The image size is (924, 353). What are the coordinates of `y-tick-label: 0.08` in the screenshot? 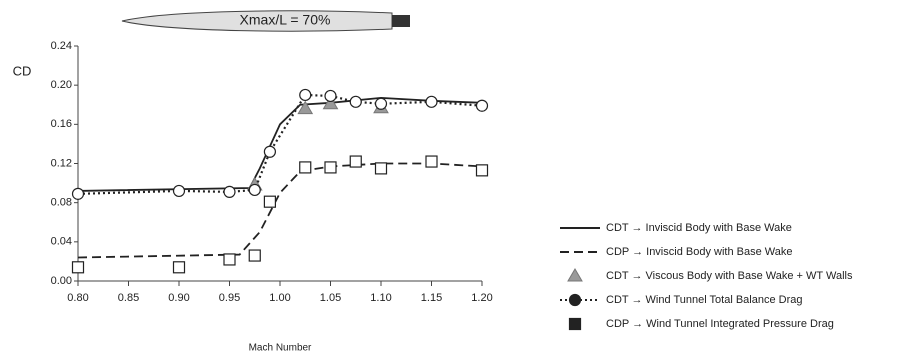 It's located at (61, 203).